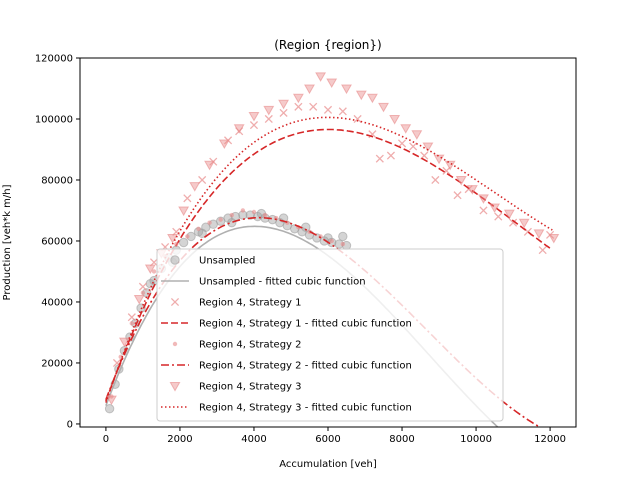 Image resolution: width=640 pixels, height=480 pixels. I want to click on legend-label: Unsampled - fitted cubic function, so click(282, 282).